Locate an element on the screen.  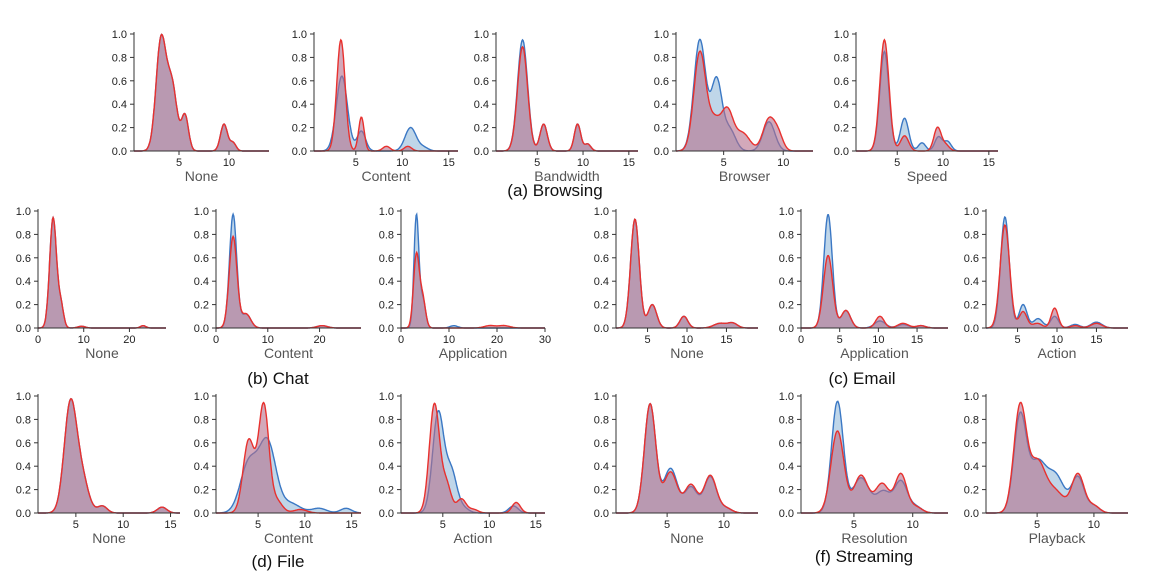
panel-chat-application: 0.0 0.2 0.4 0.6 0.8 1.0 0 10 20 30 Application is located at coordinates (465, 283).